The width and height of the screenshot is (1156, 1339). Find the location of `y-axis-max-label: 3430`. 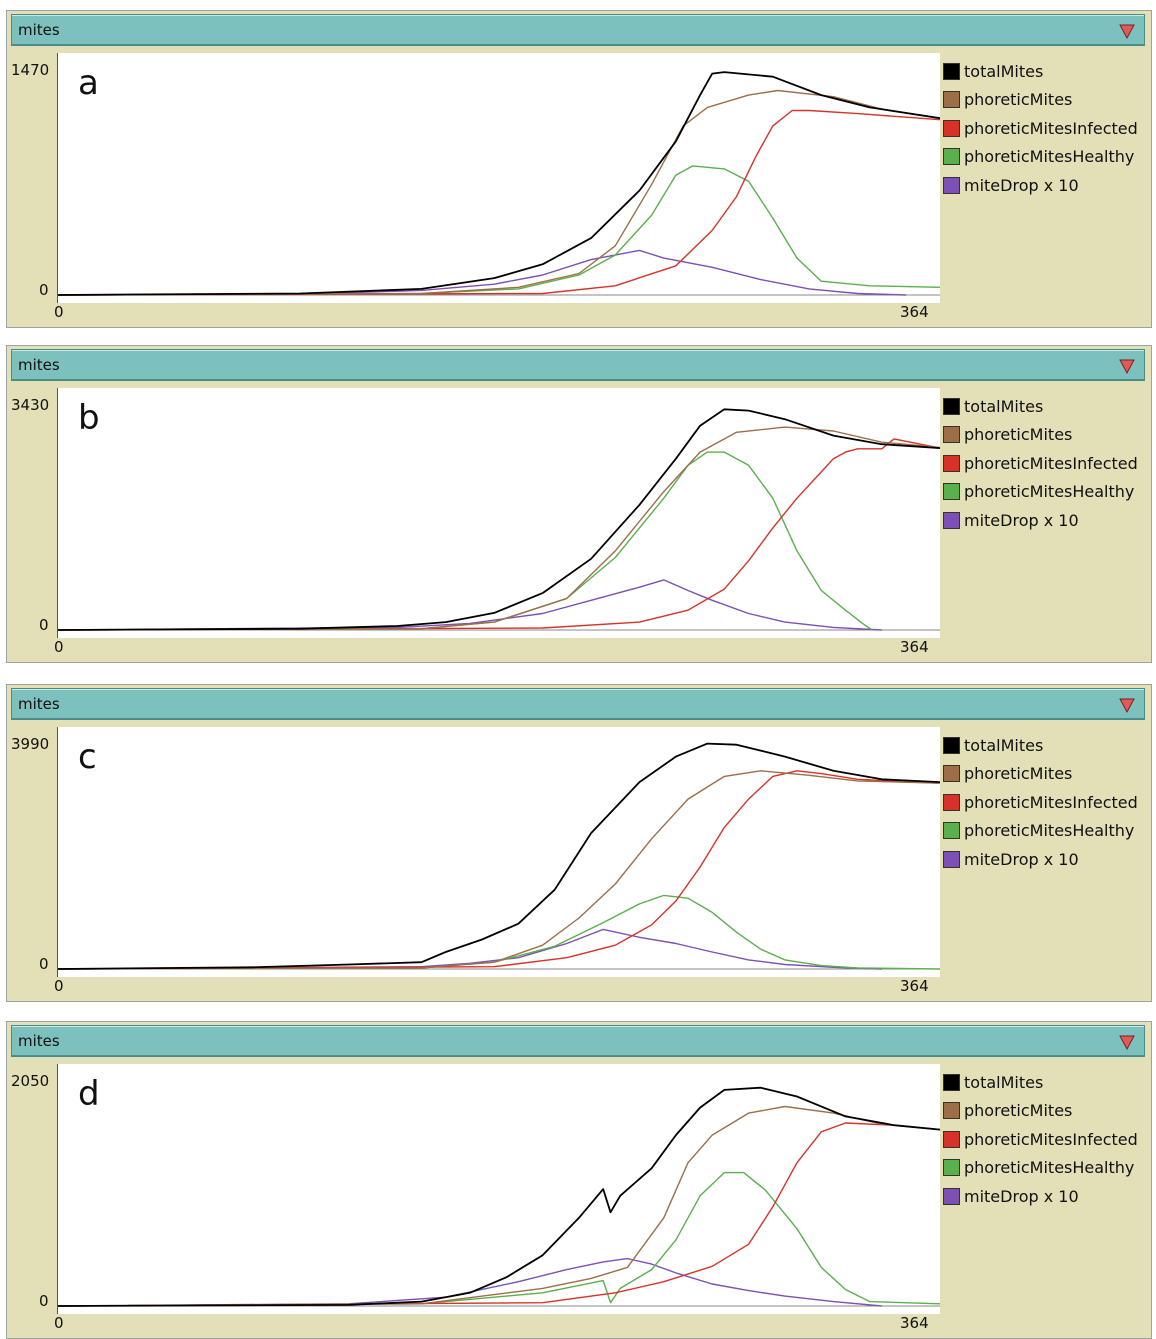

y-axis-max-label: 3430 is located at coordinates (30, 405).